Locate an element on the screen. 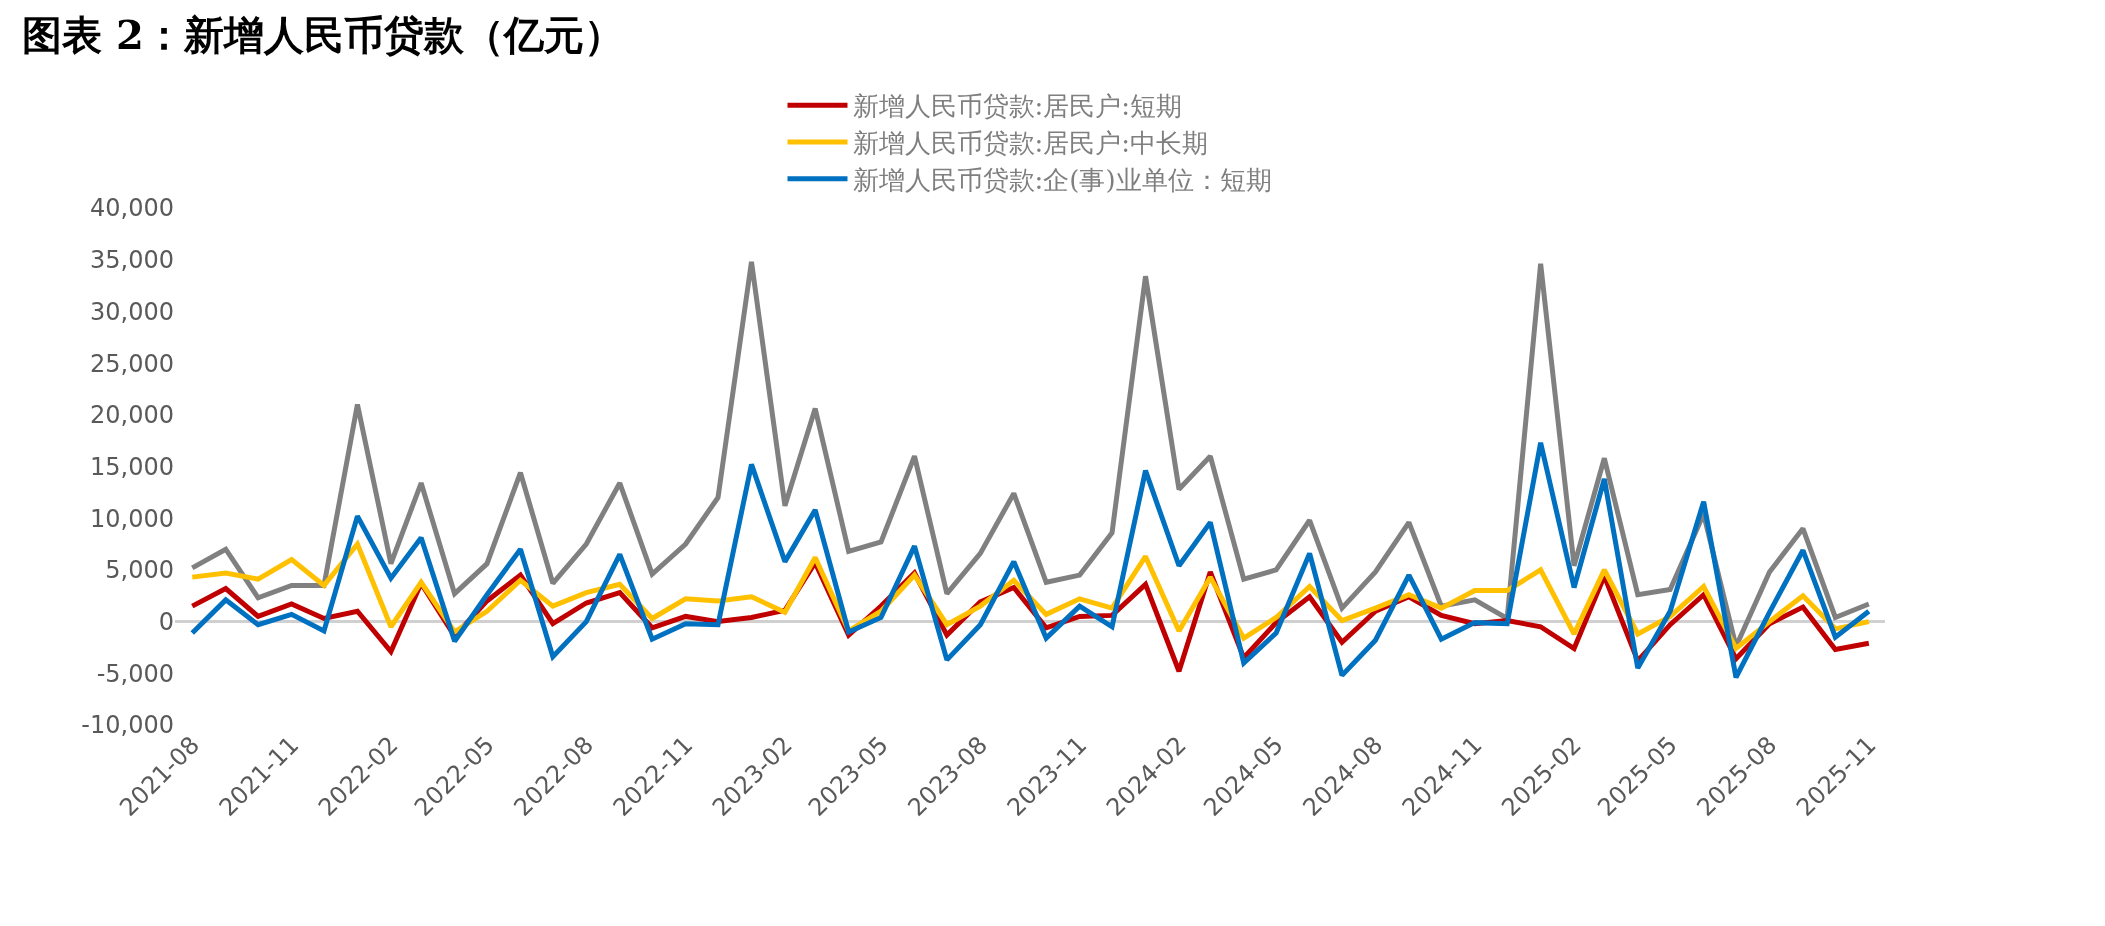  legend-label: 新增人民币贷款:企(事)业单位：短期 is located at coordinates (1062, 179).